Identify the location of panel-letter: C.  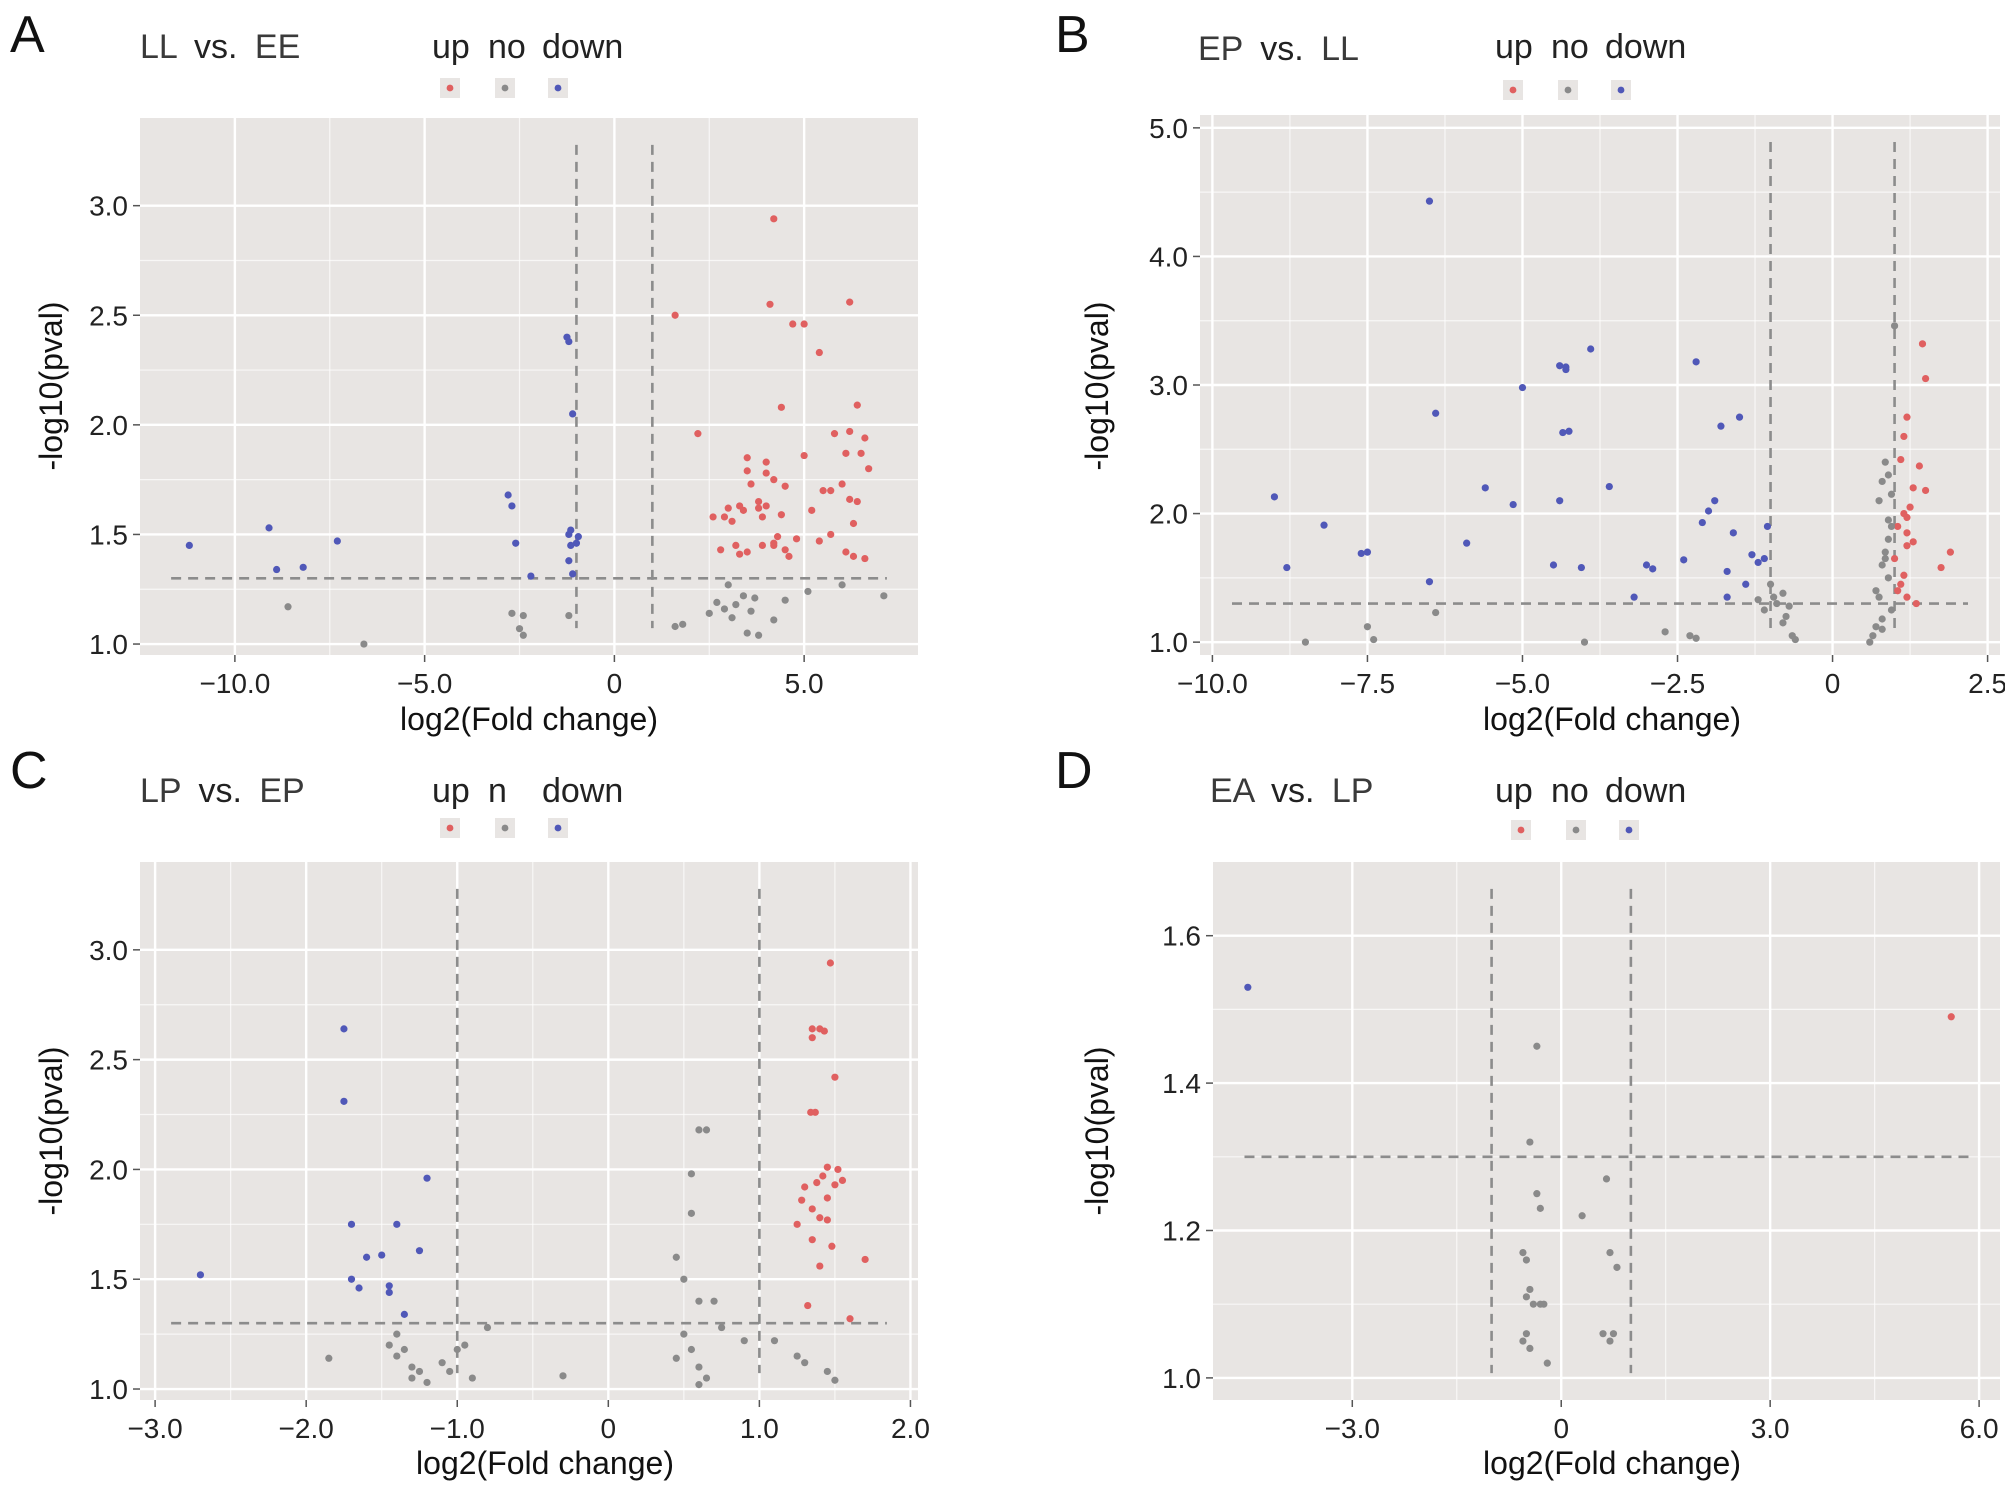
(29, 771).